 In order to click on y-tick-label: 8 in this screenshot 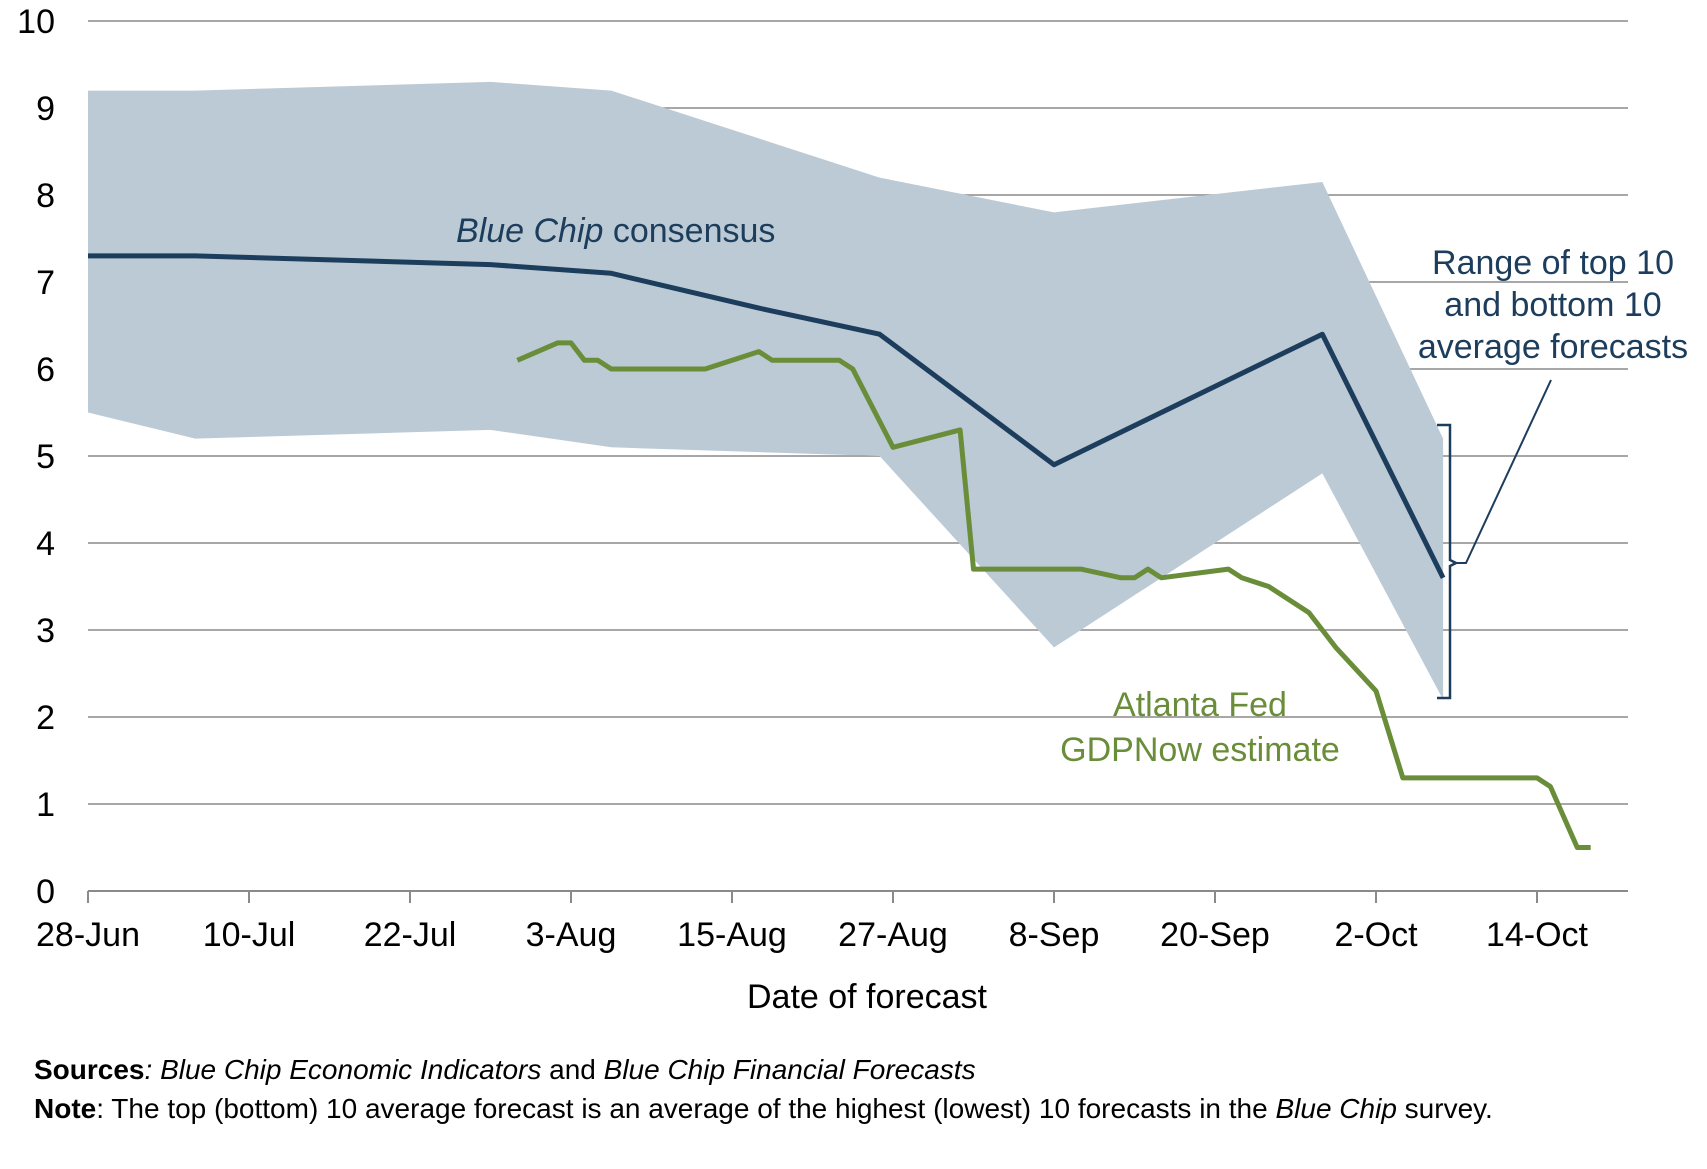, I will do `click(45, 196)`.